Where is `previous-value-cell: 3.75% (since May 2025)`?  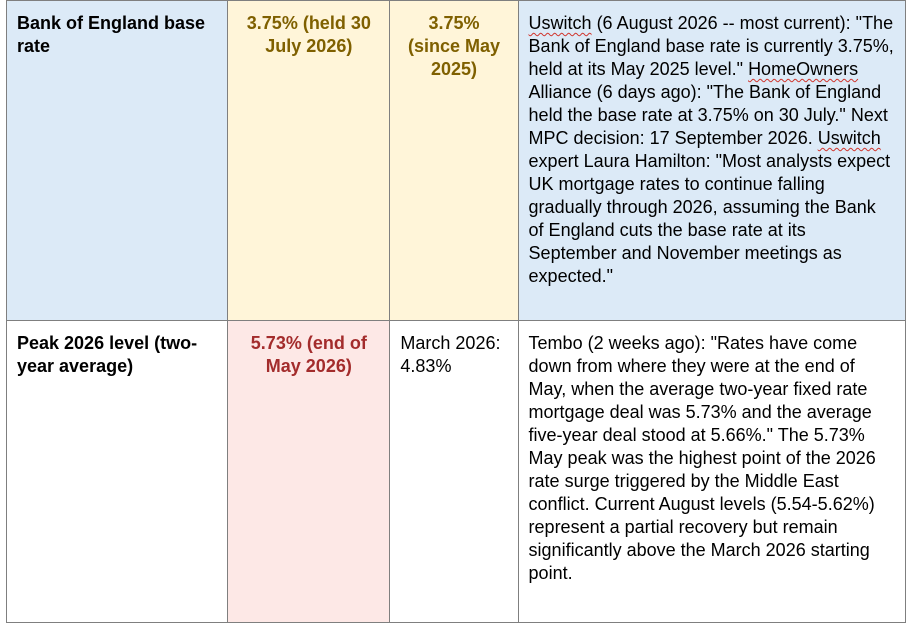 previous-value-cell: 3.75% (since May 2025) is located at coordinates (454, 160).